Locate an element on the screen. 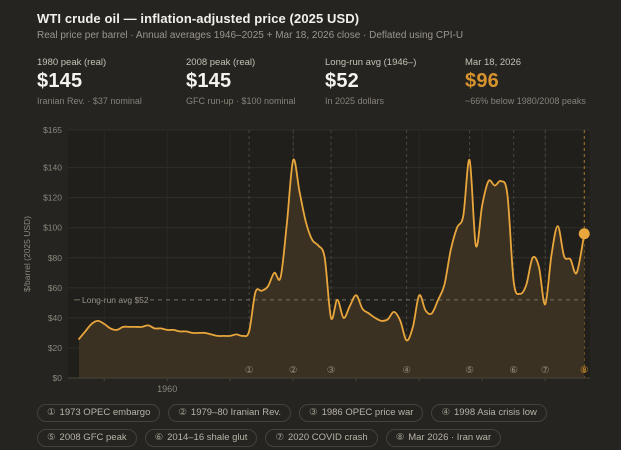  event-marker-1986: ③ is located at coordinates (331, 370).